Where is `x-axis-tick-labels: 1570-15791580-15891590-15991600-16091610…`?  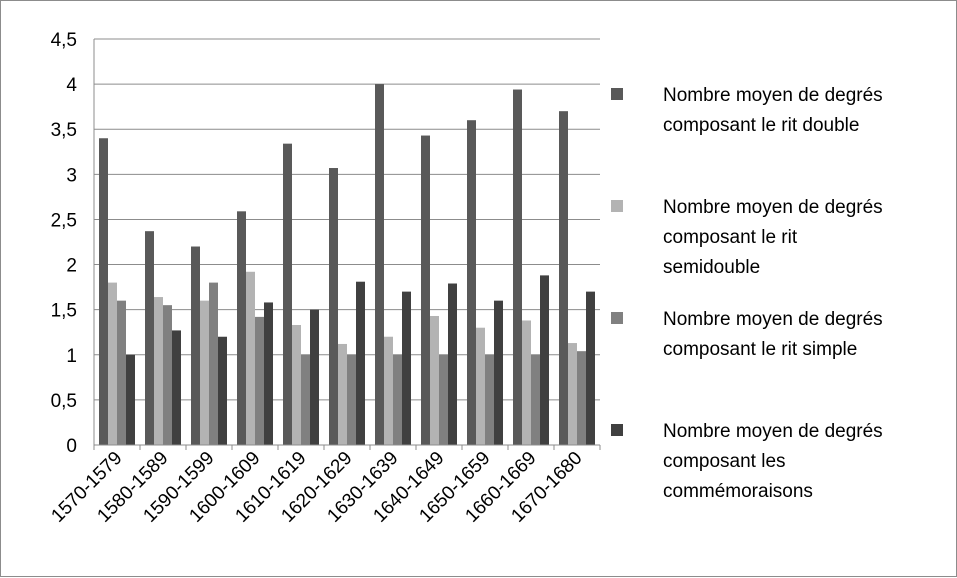 x-axis-tick-labels: 1570-15791580-15891590-15991600-16091610… is located at coordinates (316, 487).